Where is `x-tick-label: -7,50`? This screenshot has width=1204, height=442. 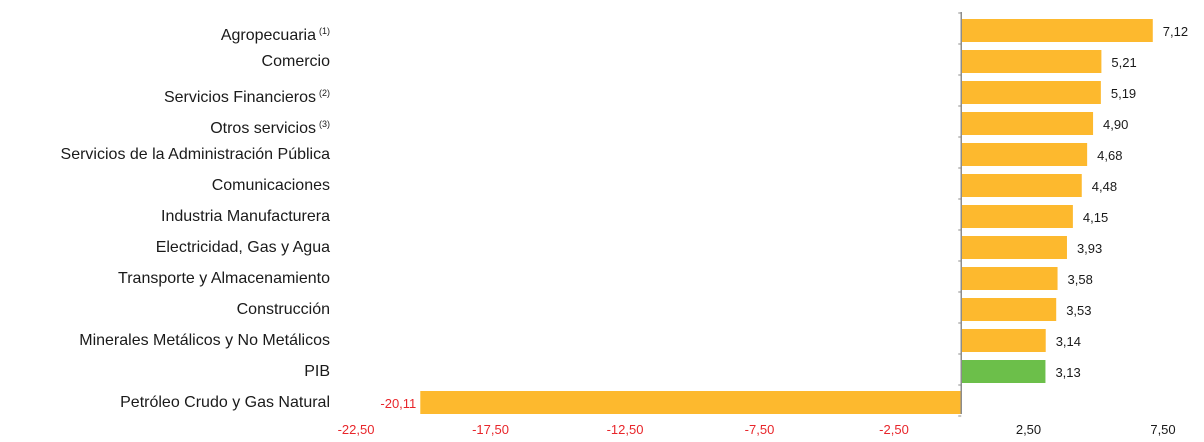 x-tick-label: -7,50 is located at coordinates (759, 429).